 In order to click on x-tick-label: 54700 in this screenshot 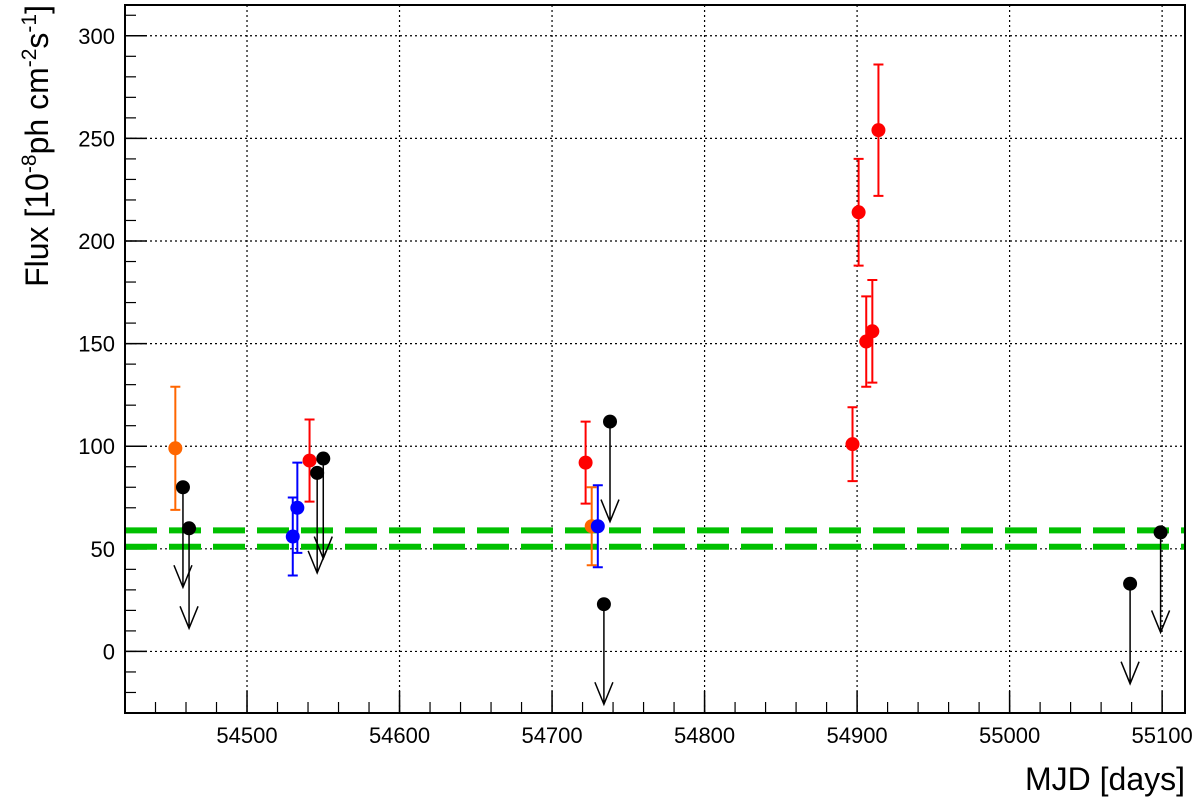, I will do `click(551, 735)`.